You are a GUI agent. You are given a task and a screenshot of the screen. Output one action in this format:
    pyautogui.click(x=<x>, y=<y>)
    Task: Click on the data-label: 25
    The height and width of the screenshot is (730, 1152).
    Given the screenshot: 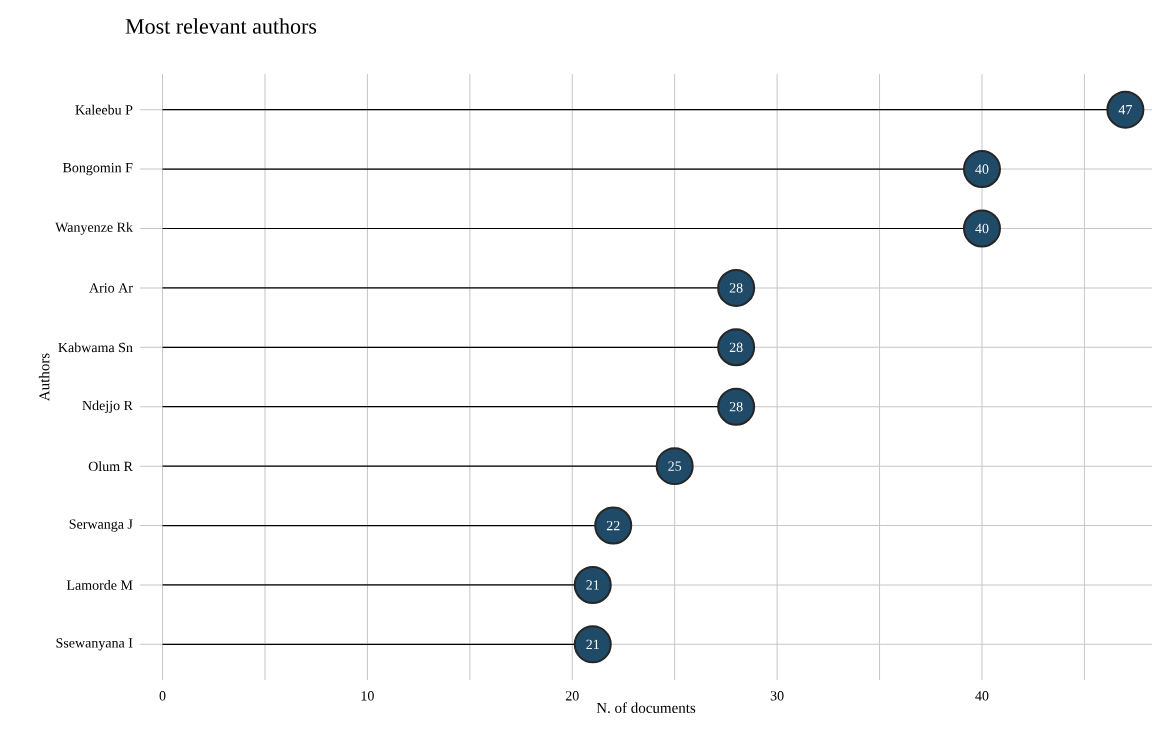 What is the action you would take?
    pyautogui.click(x=675, y=466)
    